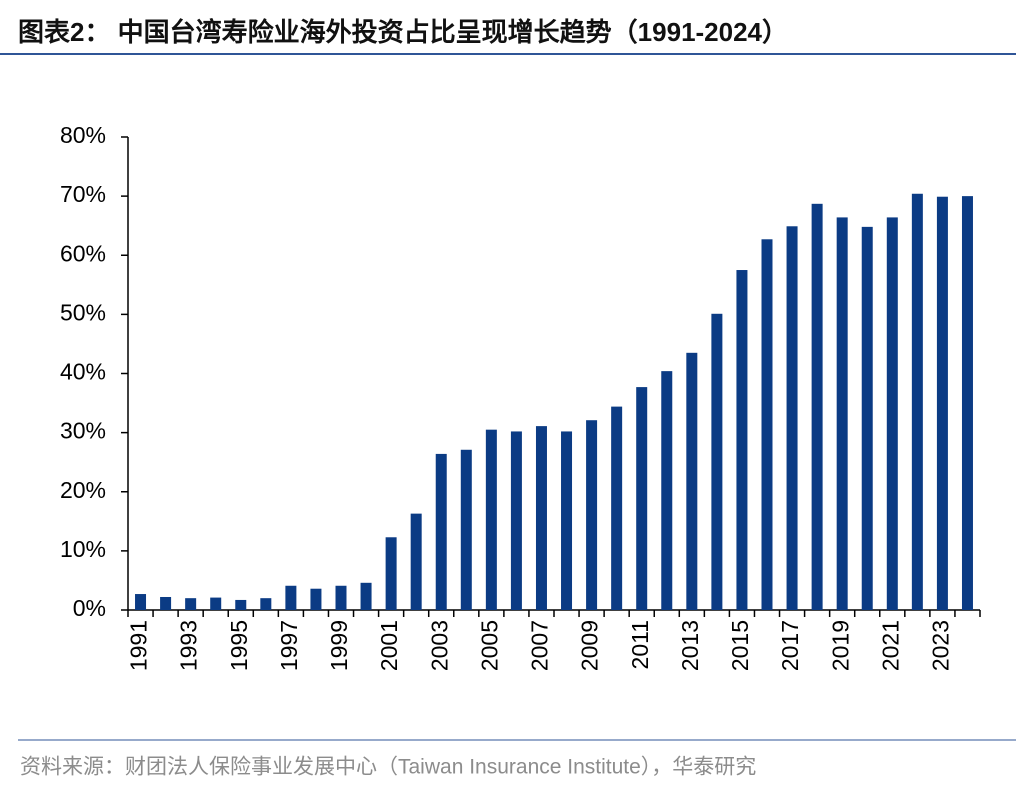 The height and width of the screenshot is (792, 1036). What do you see at coordinates (139, 645) in the screenshot?
I see `x-tick-label: 1991` at bounding box center [139, 645].